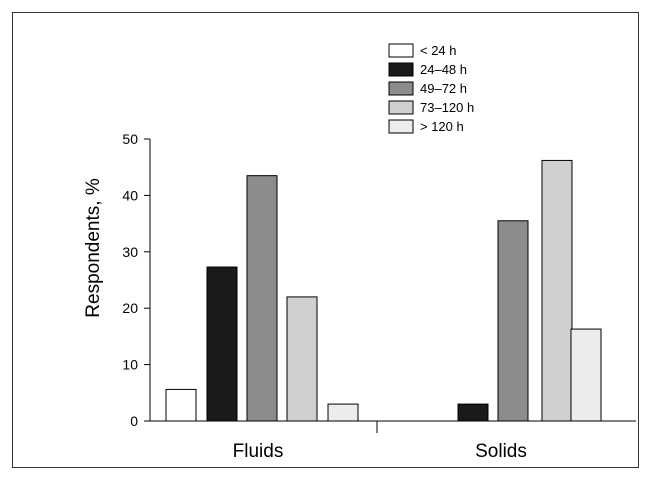  What do you see at coordinates (134, 421) in the screenshot?
I see `y-tick-label: 0` at bounding box center [134, 421].